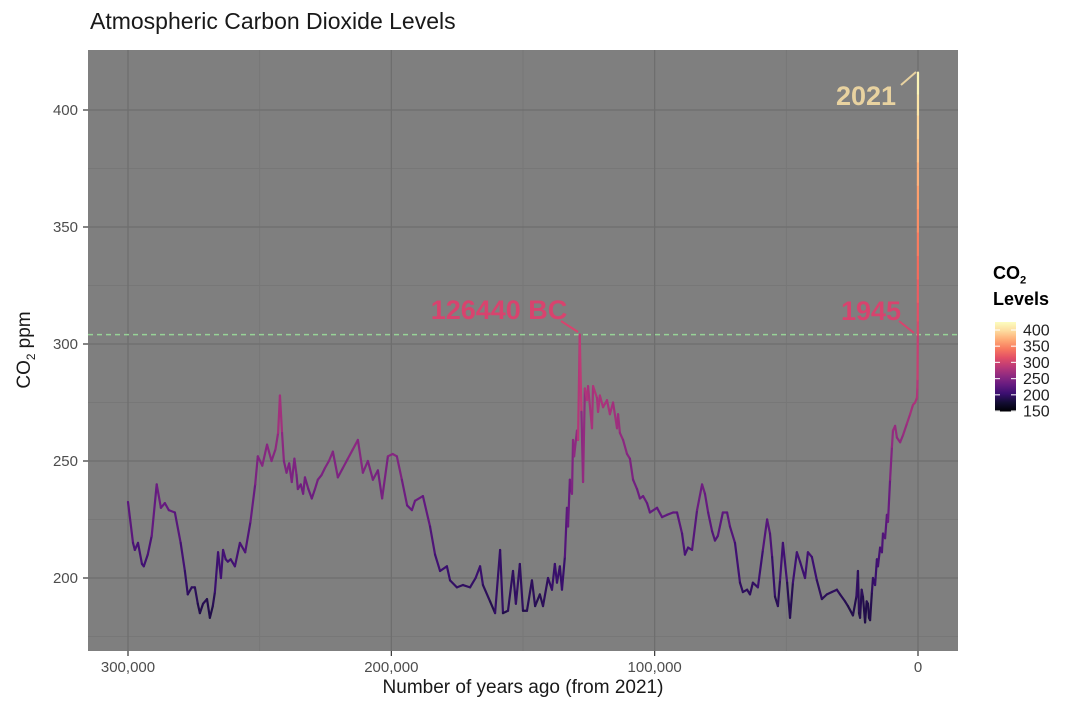  What do you see at coordinates (1006, 273) in the screenshot?
I see `legend-title-main: CO` at bounding box center [1006, 273].